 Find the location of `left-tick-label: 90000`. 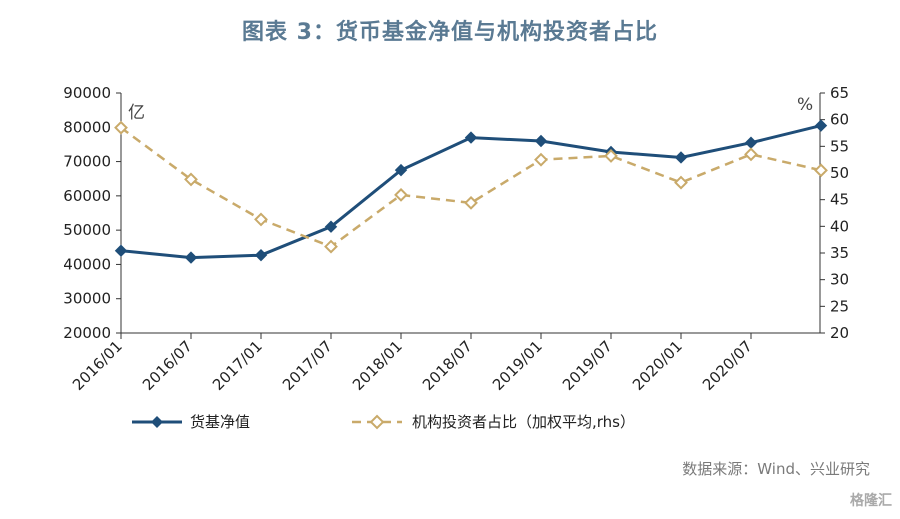

left-tick-label: 90000 is located at coordinates (87, 93).